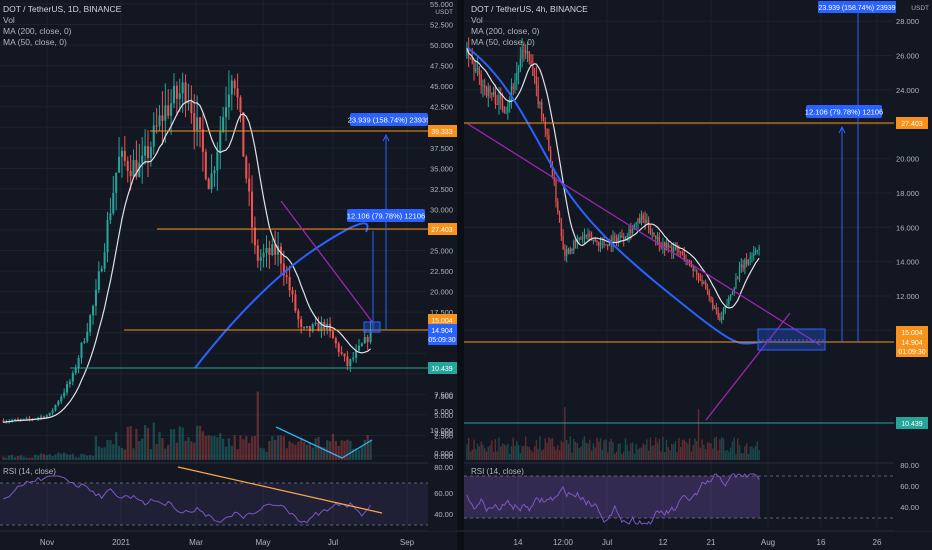  What do you see at coordinates (907, 296) in the screenshot?
I see `right-y-tick: 12.000` at bounding box center [907, 296].